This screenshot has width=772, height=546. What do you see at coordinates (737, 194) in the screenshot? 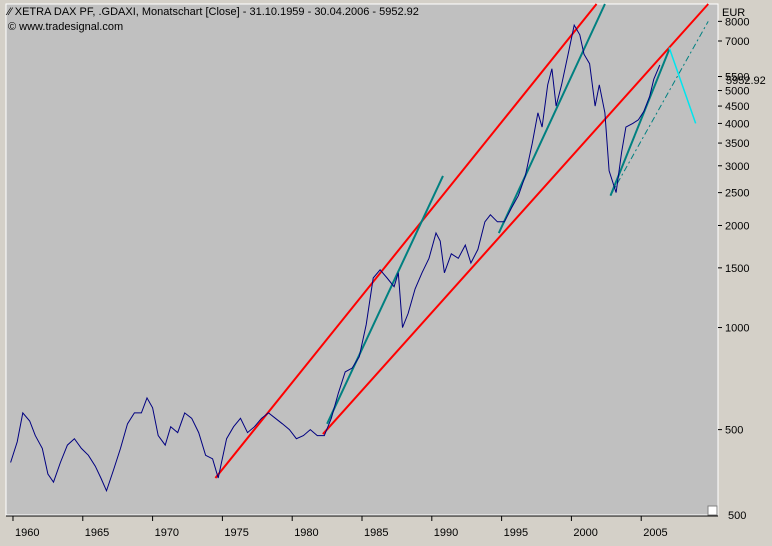
I see `y-tick-label: 2500` at bounding box center [737, 194].